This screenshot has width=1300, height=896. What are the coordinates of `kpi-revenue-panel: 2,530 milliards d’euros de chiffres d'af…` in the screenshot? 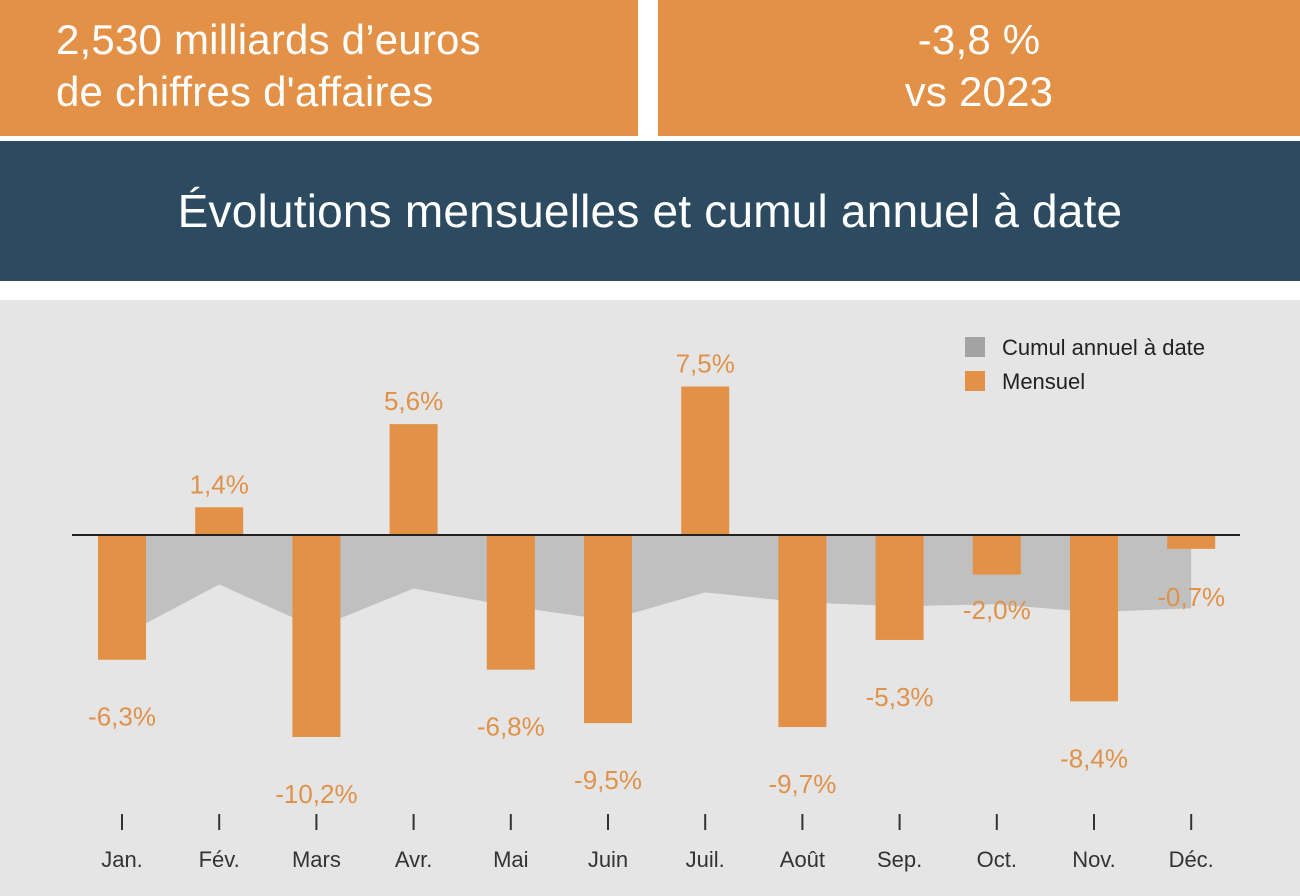 It's located at (319, 68).